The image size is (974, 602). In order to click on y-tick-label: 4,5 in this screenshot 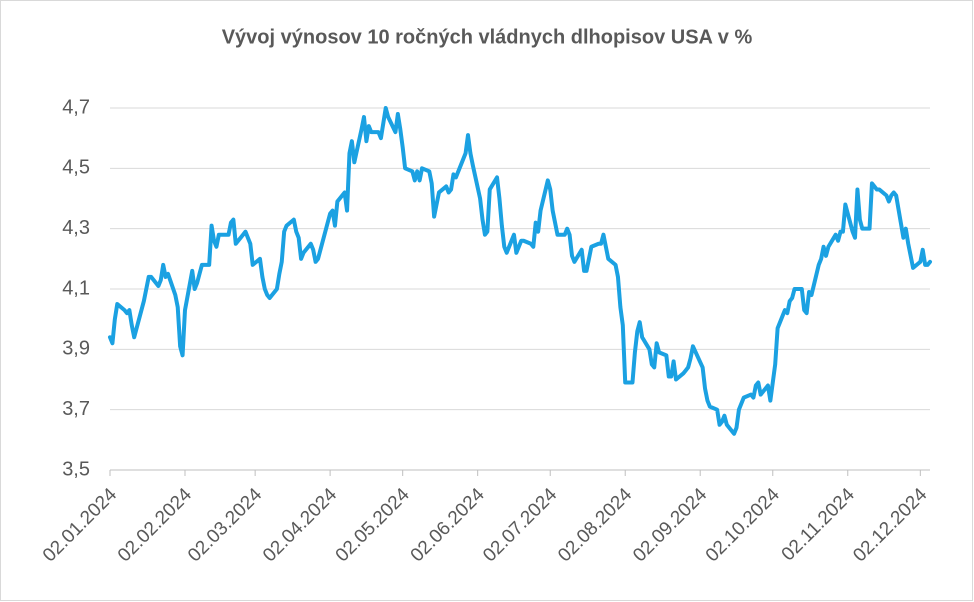, I will do `click(76, 168)`.